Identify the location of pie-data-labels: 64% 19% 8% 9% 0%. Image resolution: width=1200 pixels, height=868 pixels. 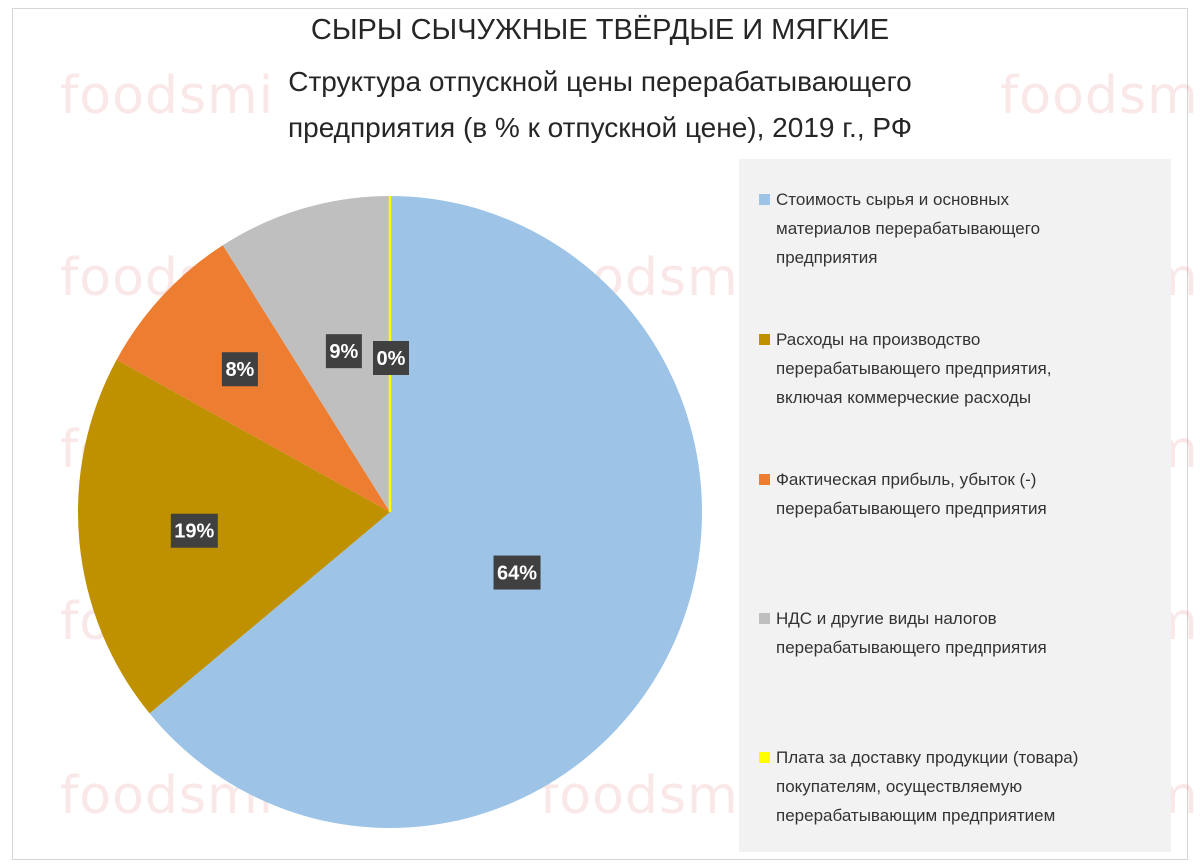
(355, 462).